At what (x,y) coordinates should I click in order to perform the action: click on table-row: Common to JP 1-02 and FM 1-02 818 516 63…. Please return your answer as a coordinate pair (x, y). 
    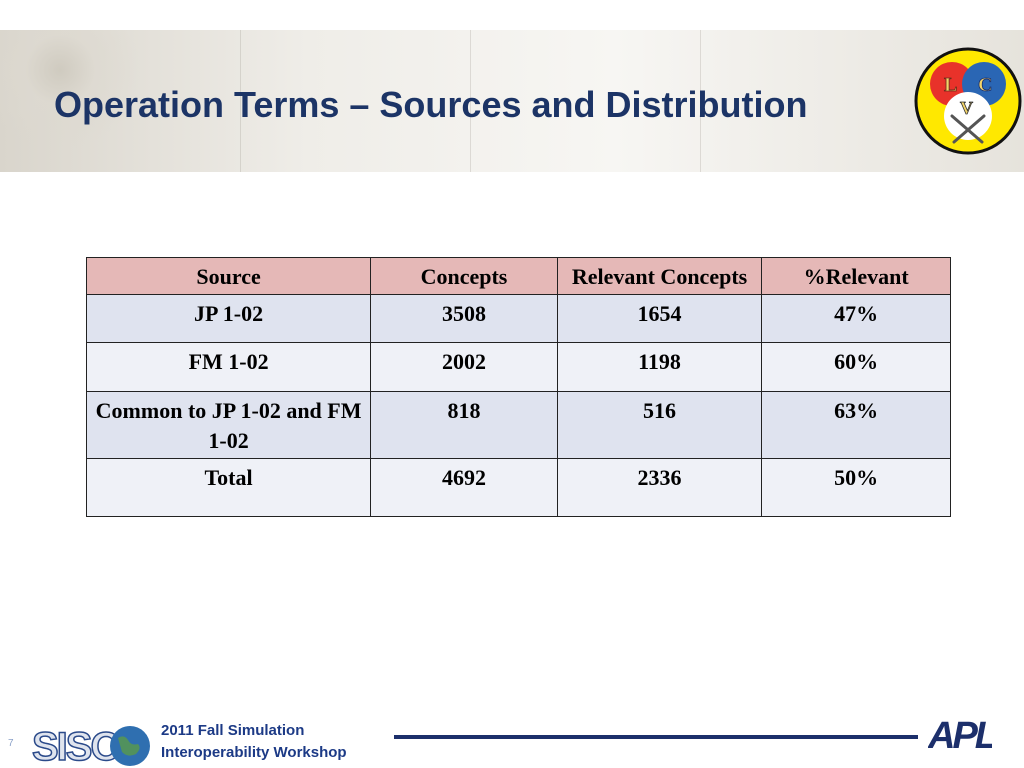
    Looking at the image, I should click on (518, 425).